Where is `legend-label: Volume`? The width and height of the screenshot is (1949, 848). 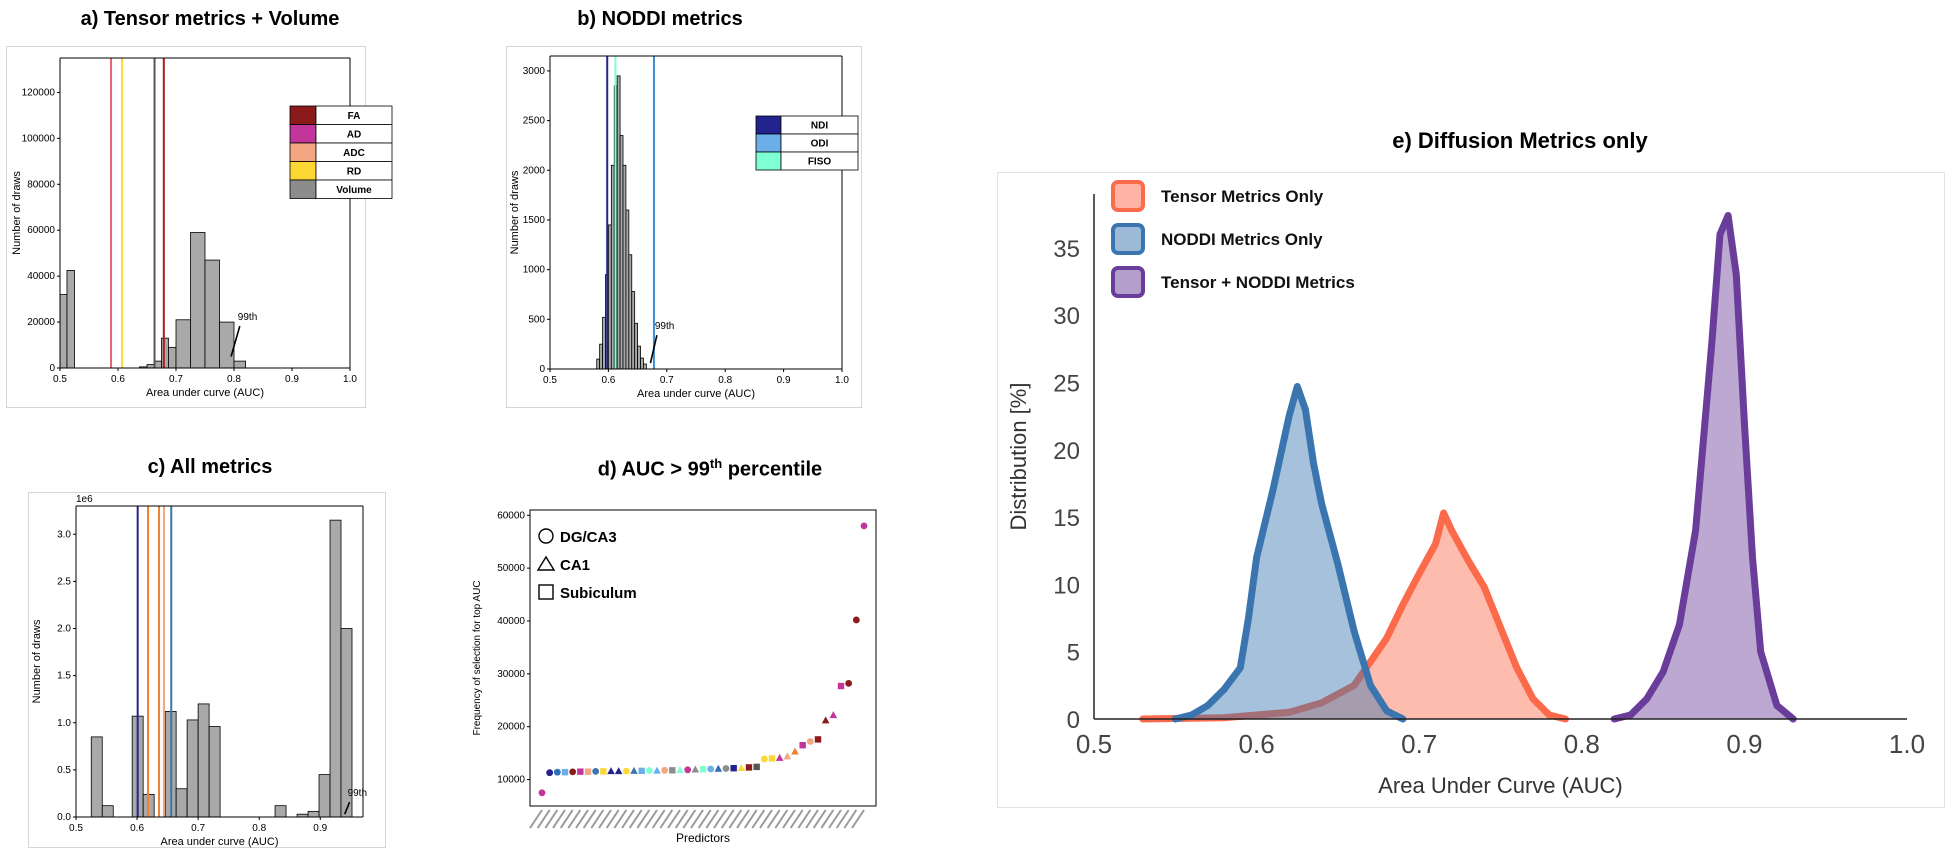
legend-label: Volume is located at coordinates (354, 190).